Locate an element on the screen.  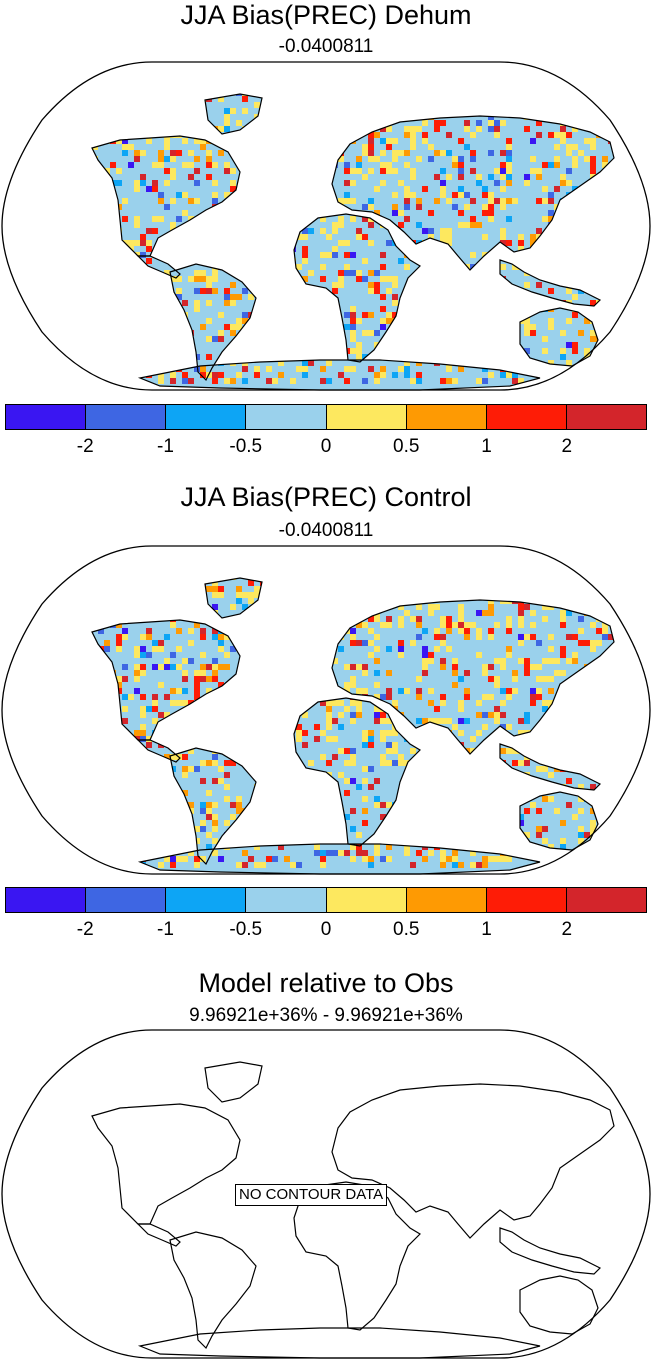
panel-1-subtitle: -0.0400811 is located at coordinates (326, 46).